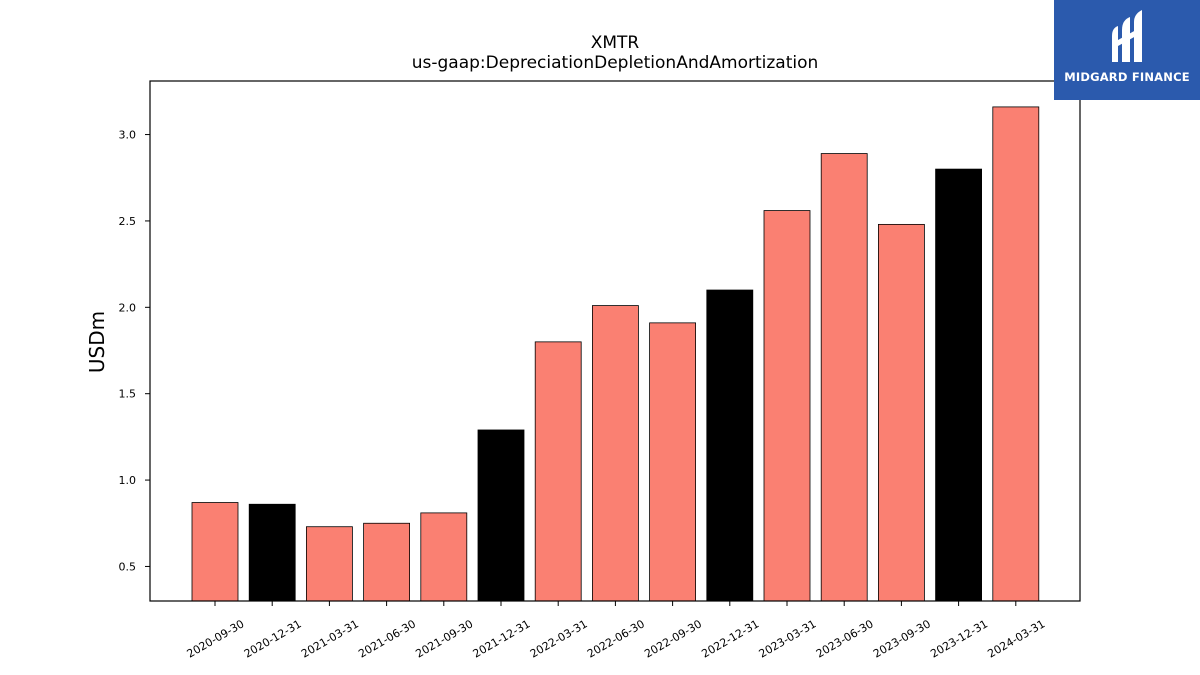 The image size is (1200, 675). Describe the element at coordinates (444, 638) in the screenshot. I see `x-tick-label: 2021-09-30` at that location.